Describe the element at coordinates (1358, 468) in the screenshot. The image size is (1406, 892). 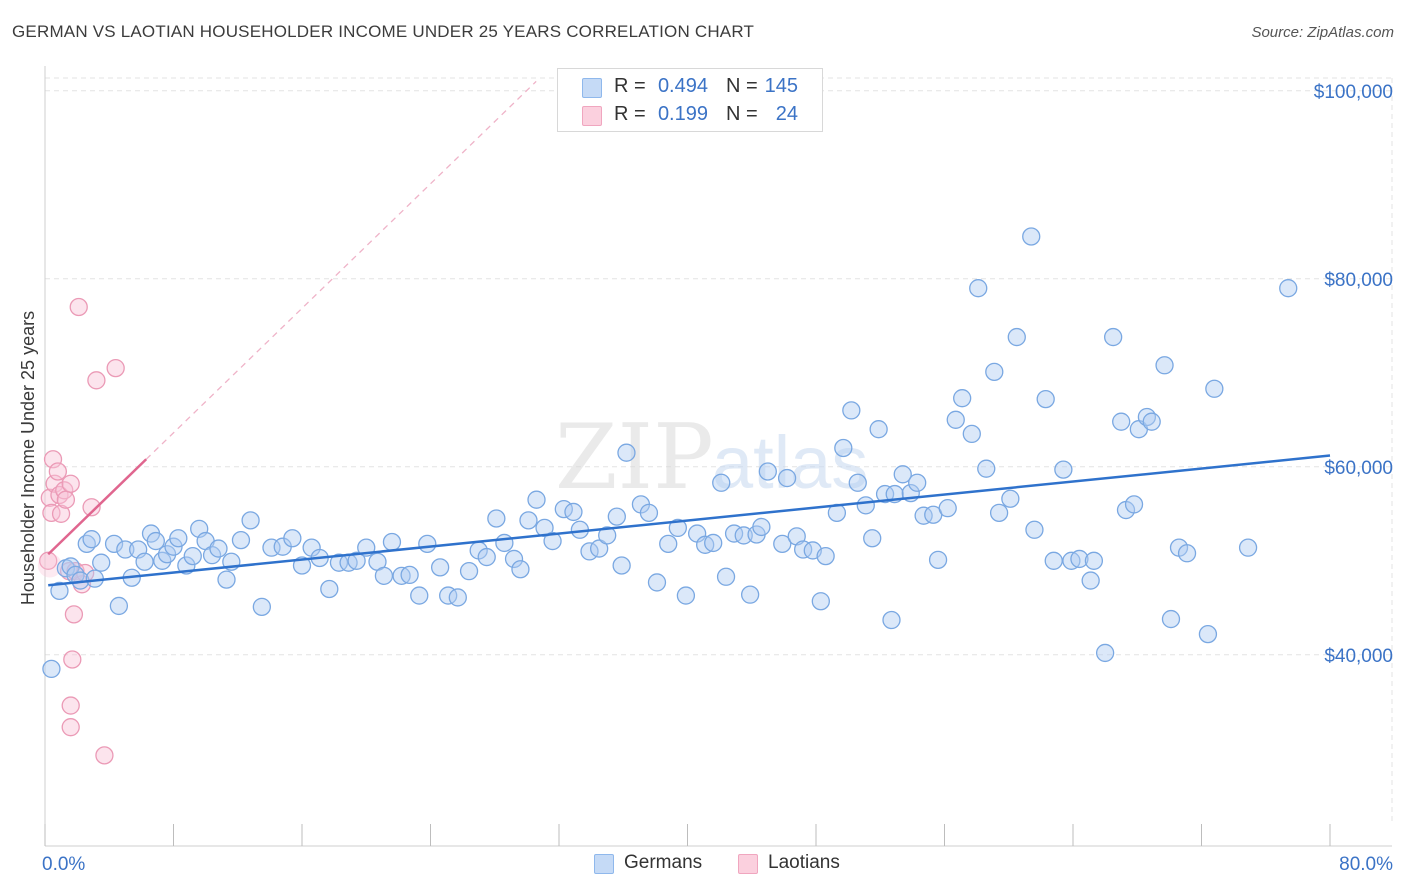
I see `y-tick-label: $60,000` at that location.